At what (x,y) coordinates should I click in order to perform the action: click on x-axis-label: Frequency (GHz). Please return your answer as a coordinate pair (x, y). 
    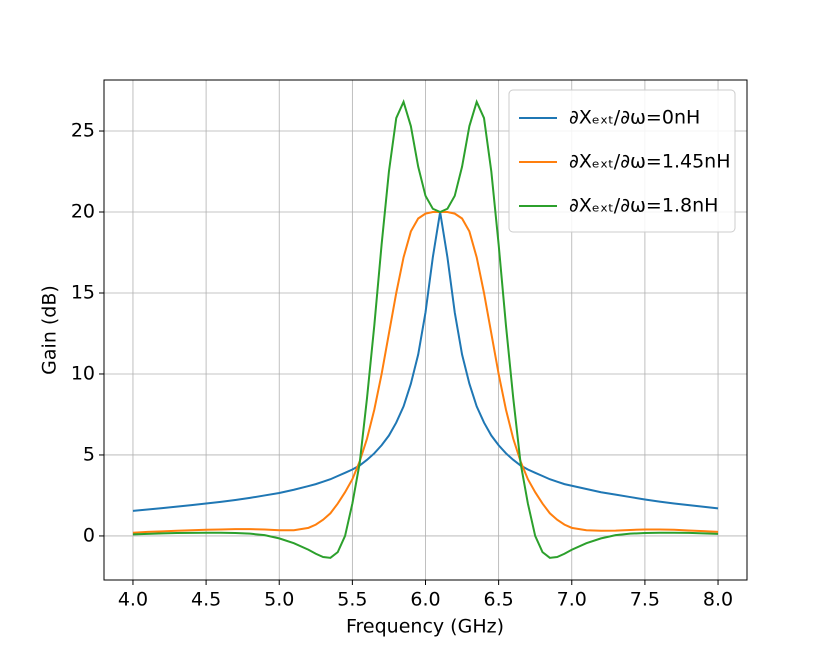
    Looking at the image, I should click on (425, 627).